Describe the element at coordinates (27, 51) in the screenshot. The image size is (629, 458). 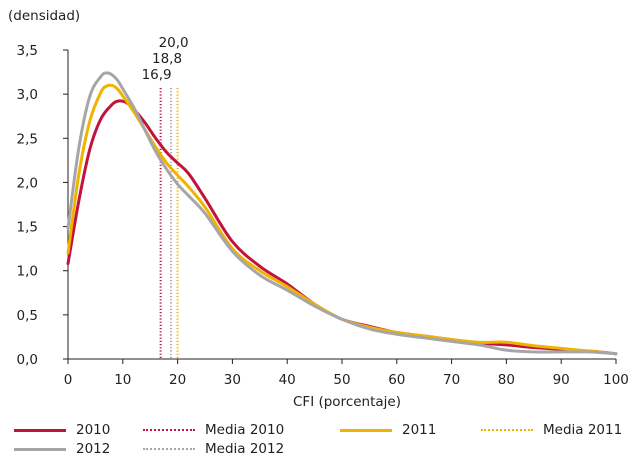
I see `y-tick-label: 3,5` at that location.